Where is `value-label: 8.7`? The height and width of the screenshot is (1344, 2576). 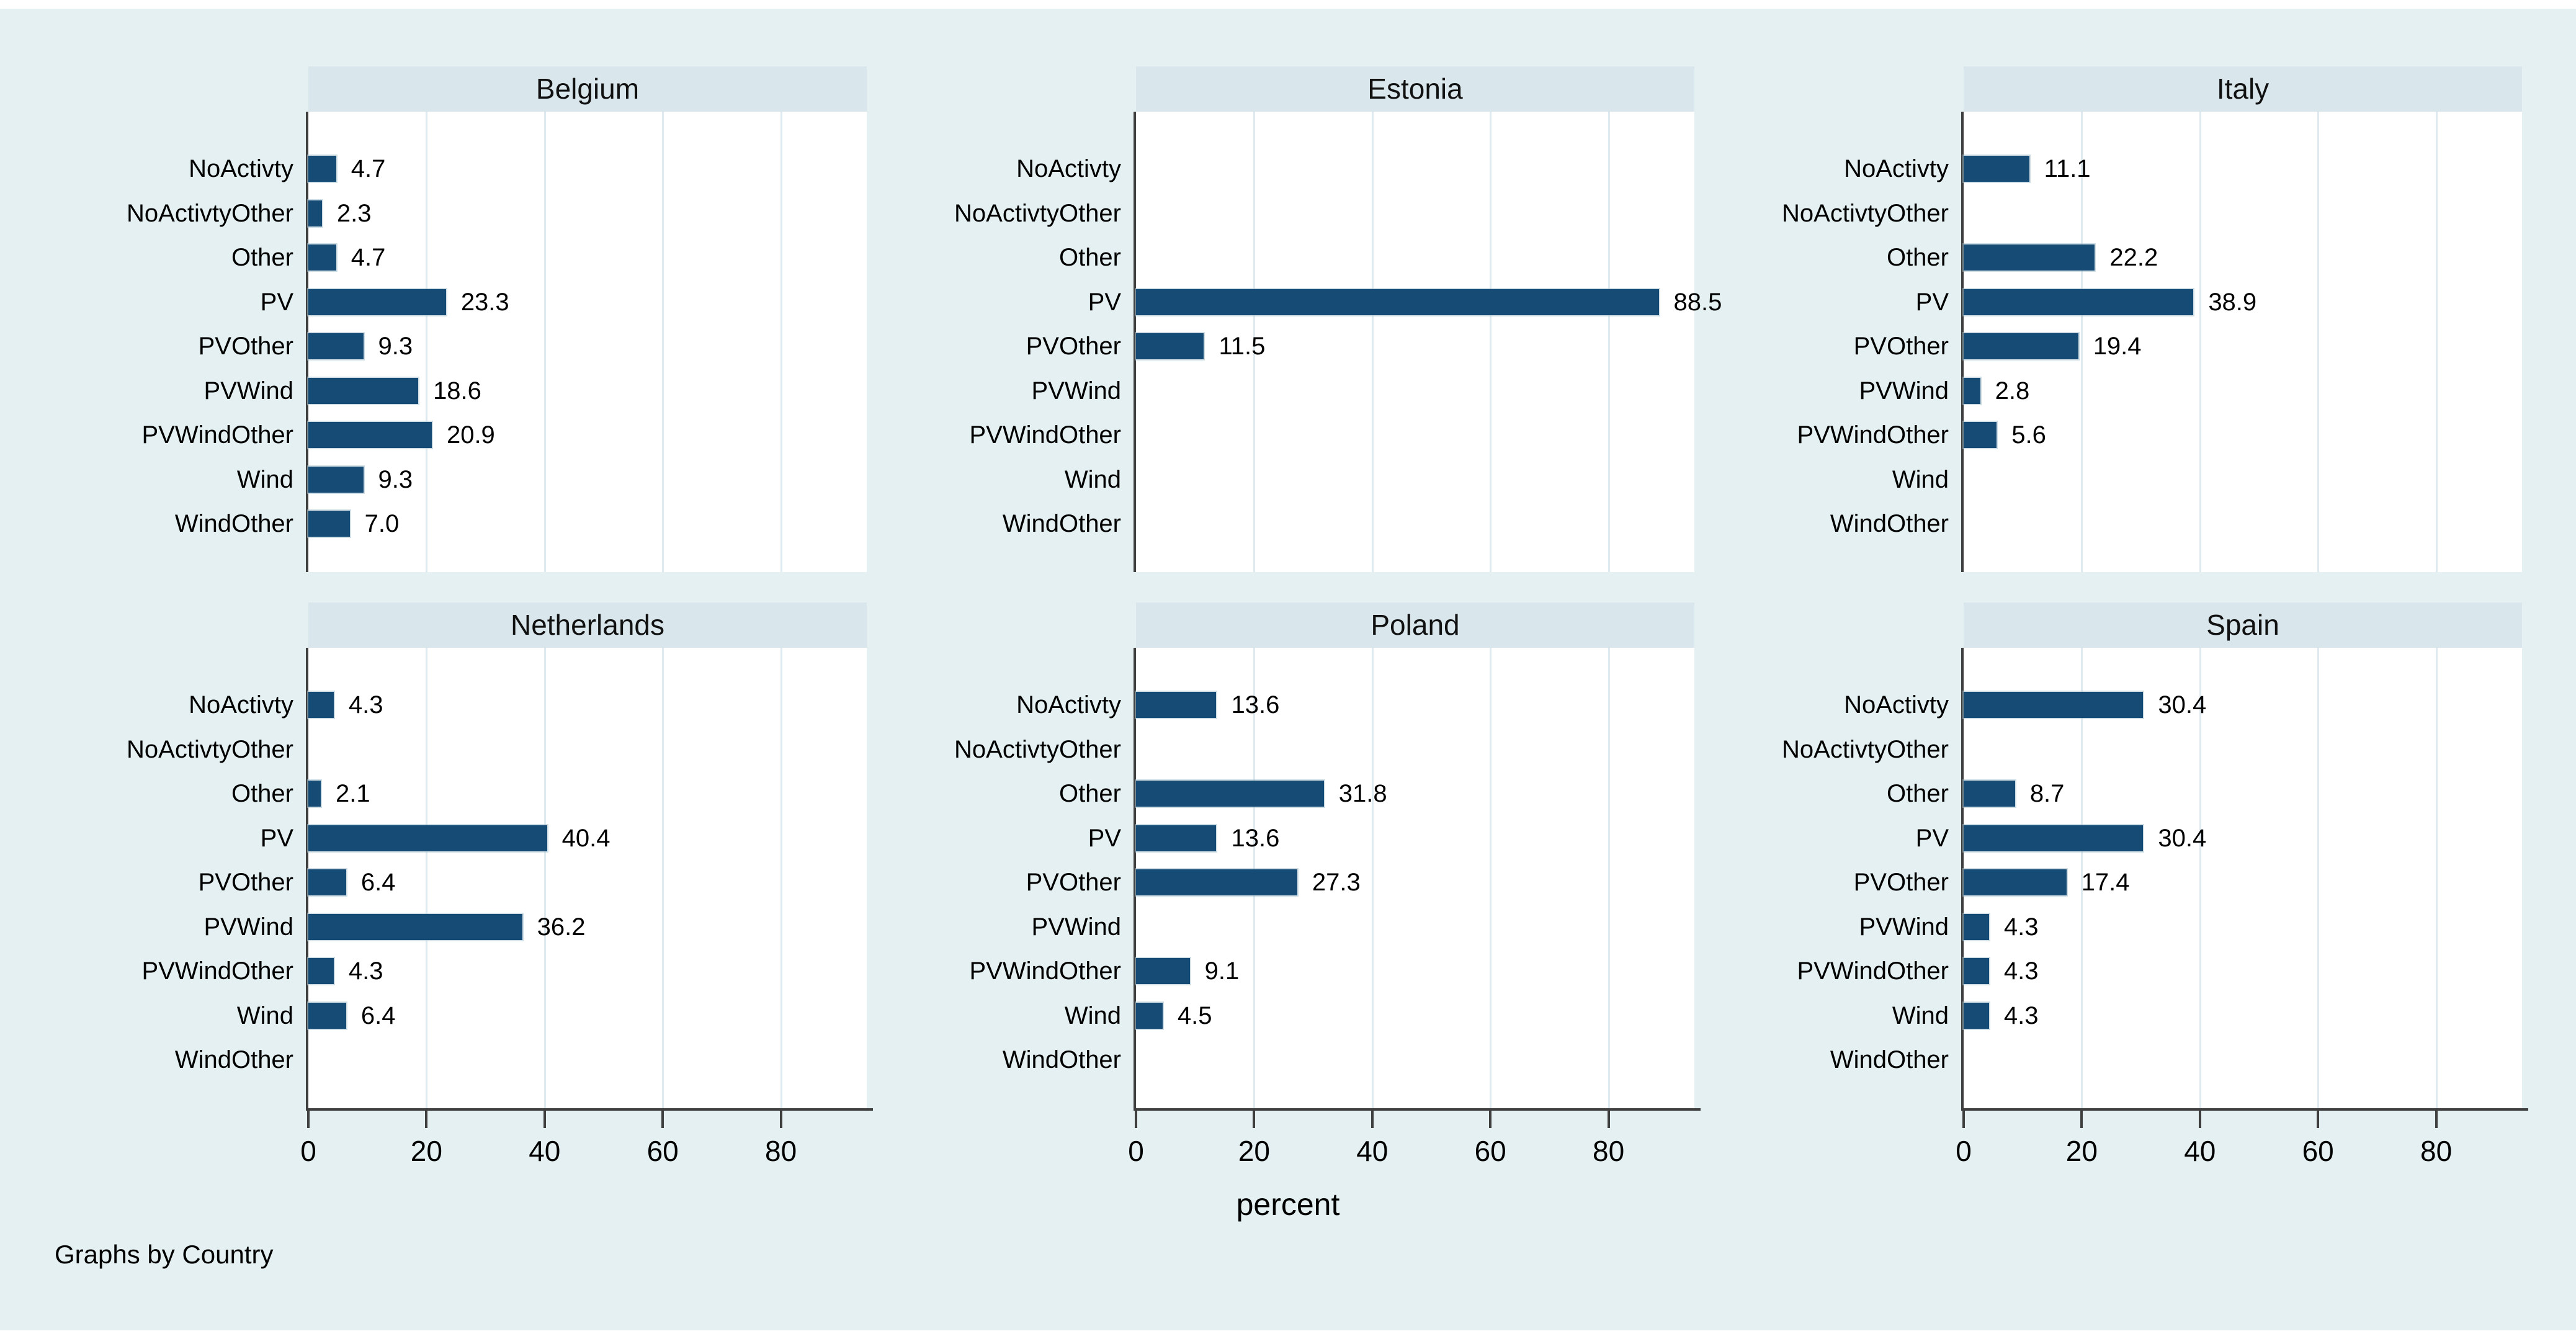
value-label: 8.7 is located at coordinates (2047, 793).